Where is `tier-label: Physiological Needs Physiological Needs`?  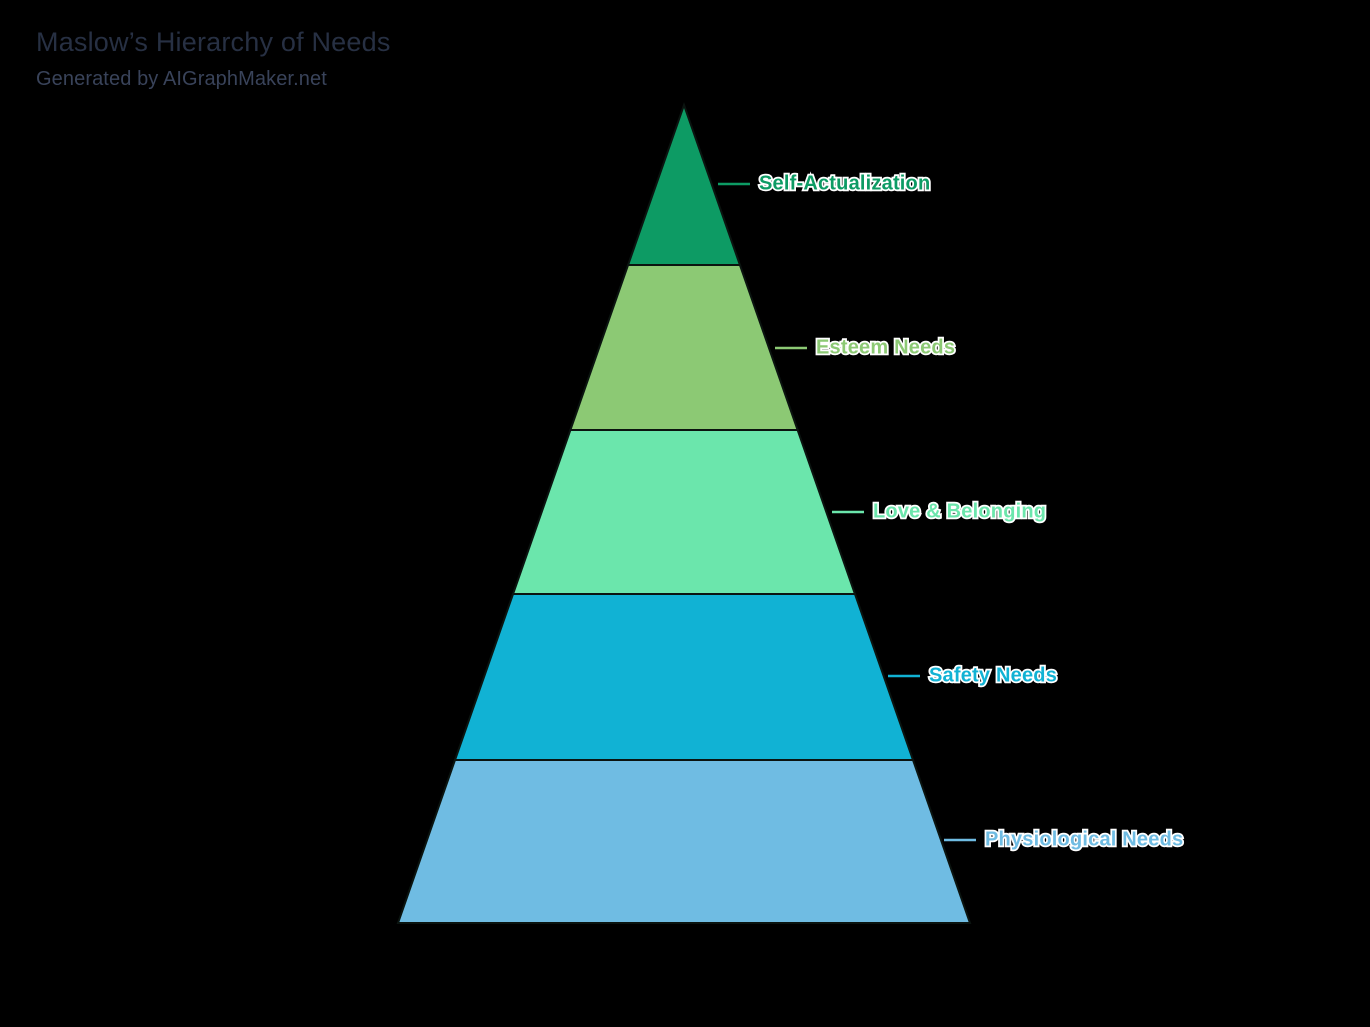 tier-label: Physiological Needs Physiological Needs is located at coordinates (1084, 840).